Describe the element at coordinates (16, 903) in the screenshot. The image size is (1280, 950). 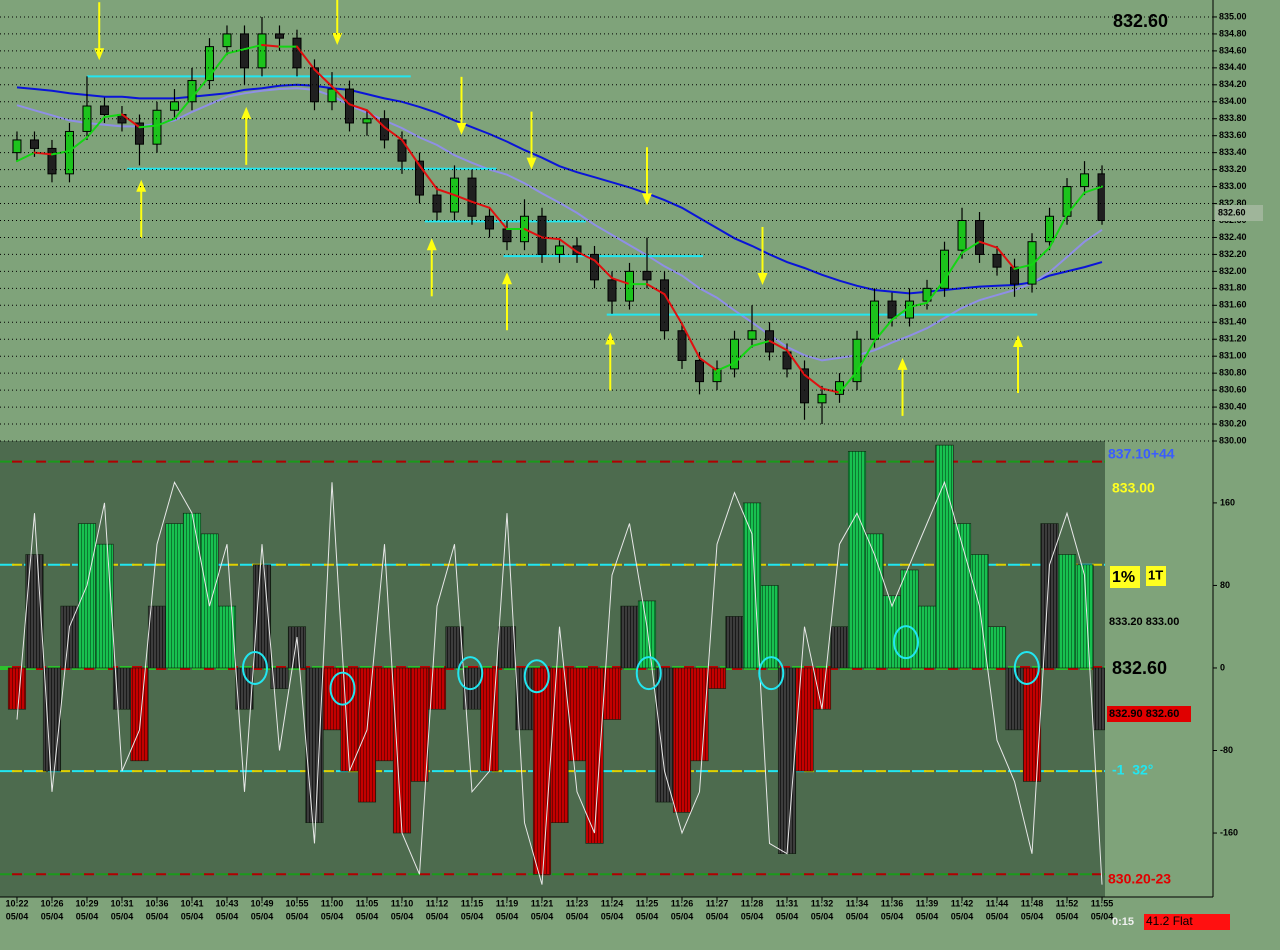
I see `x-tick-label: 10:22` at that location.